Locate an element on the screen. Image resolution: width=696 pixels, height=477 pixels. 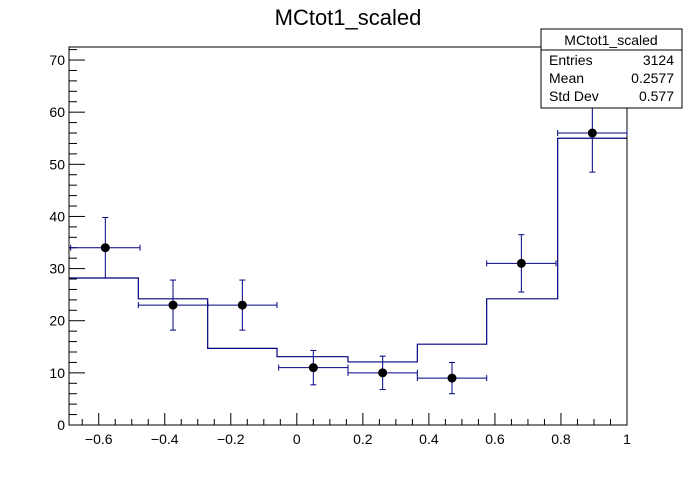
x-tick-label: 0.4 is located at coordinates (429, 439).